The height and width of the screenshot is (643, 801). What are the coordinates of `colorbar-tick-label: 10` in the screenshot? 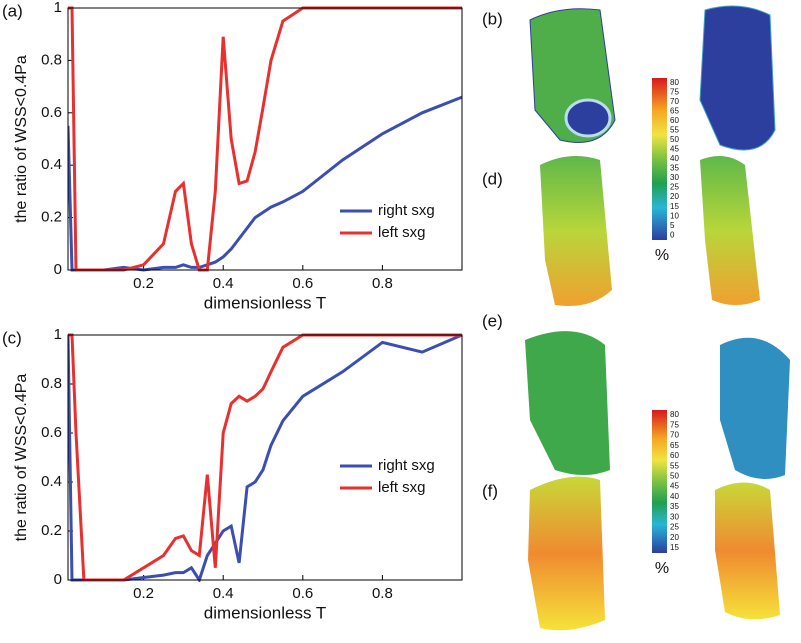 It's located at (674, 215).